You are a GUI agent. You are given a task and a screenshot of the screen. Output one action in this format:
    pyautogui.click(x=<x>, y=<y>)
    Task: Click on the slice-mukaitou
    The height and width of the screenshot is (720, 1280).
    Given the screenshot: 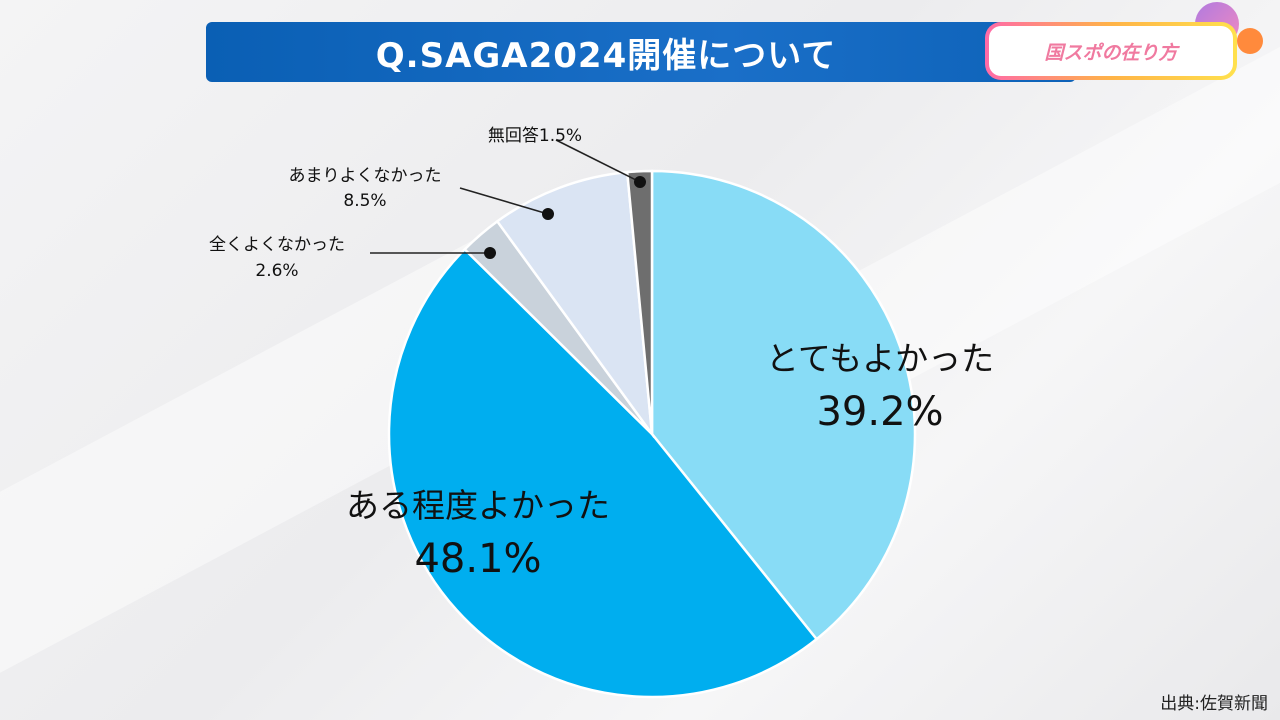 What is the action you would take?
    pyautogui.click(x=639, y=302)
    